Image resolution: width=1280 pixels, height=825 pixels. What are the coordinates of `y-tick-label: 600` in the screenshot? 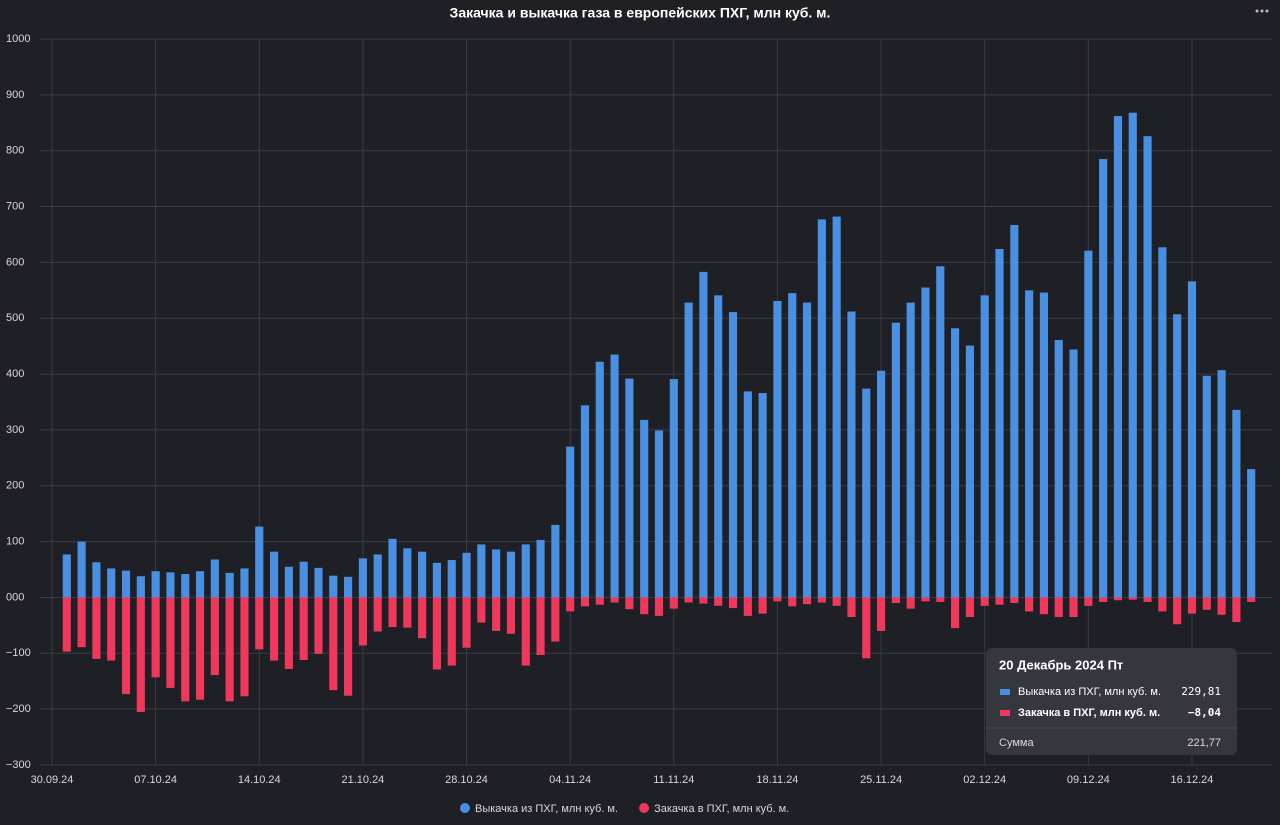 It's located at (15, 262).